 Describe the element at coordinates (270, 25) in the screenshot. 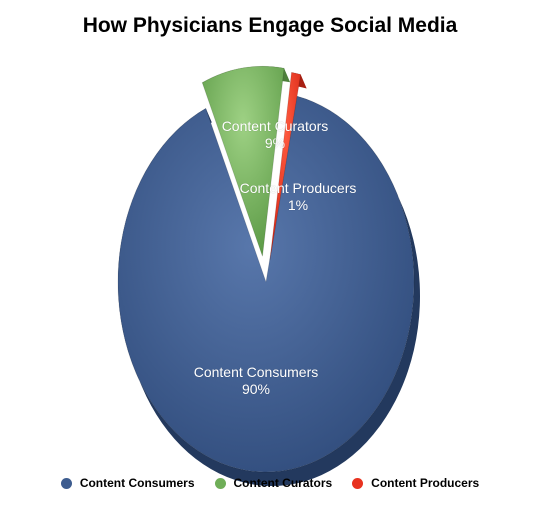

I see `chart-title: How Physicians Engage Social Media` at that location.